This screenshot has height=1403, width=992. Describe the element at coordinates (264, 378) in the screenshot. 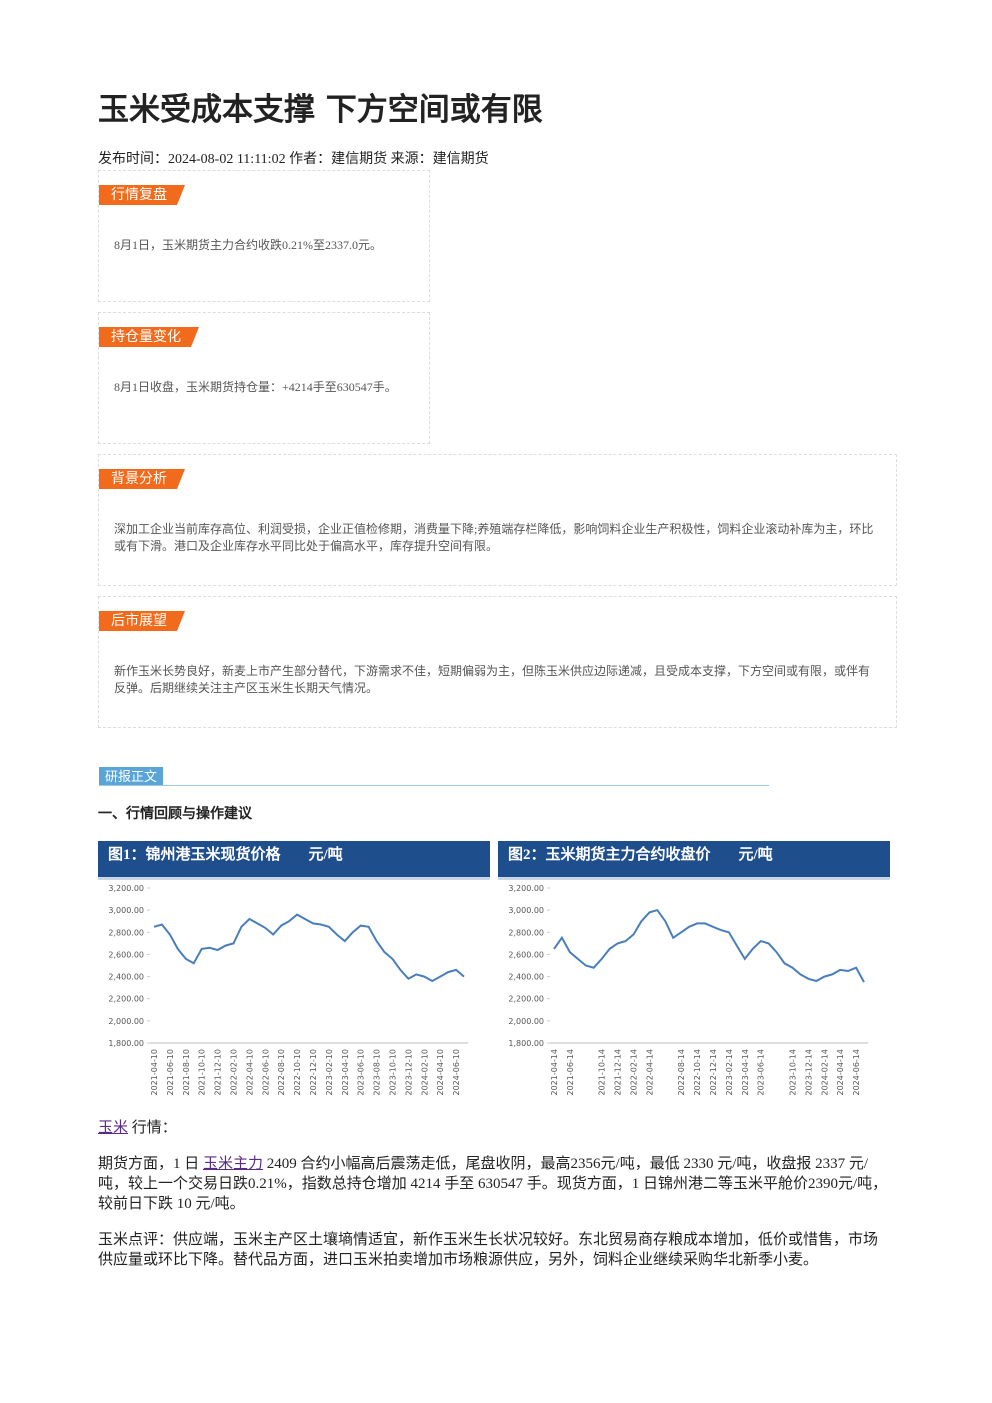

I see `section-box: 持仓量变化 8月1日收盘，玉米期货持仓量：+4214手至630547手。` at that location.